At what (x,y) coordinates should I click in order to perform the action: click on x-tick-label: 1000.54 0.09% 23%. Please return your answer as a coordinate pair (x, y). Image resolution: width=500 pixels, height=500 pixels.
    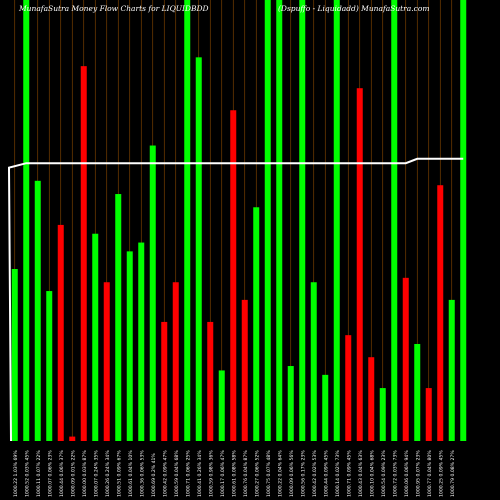
    Looking at the image, I should click on (384, 473).